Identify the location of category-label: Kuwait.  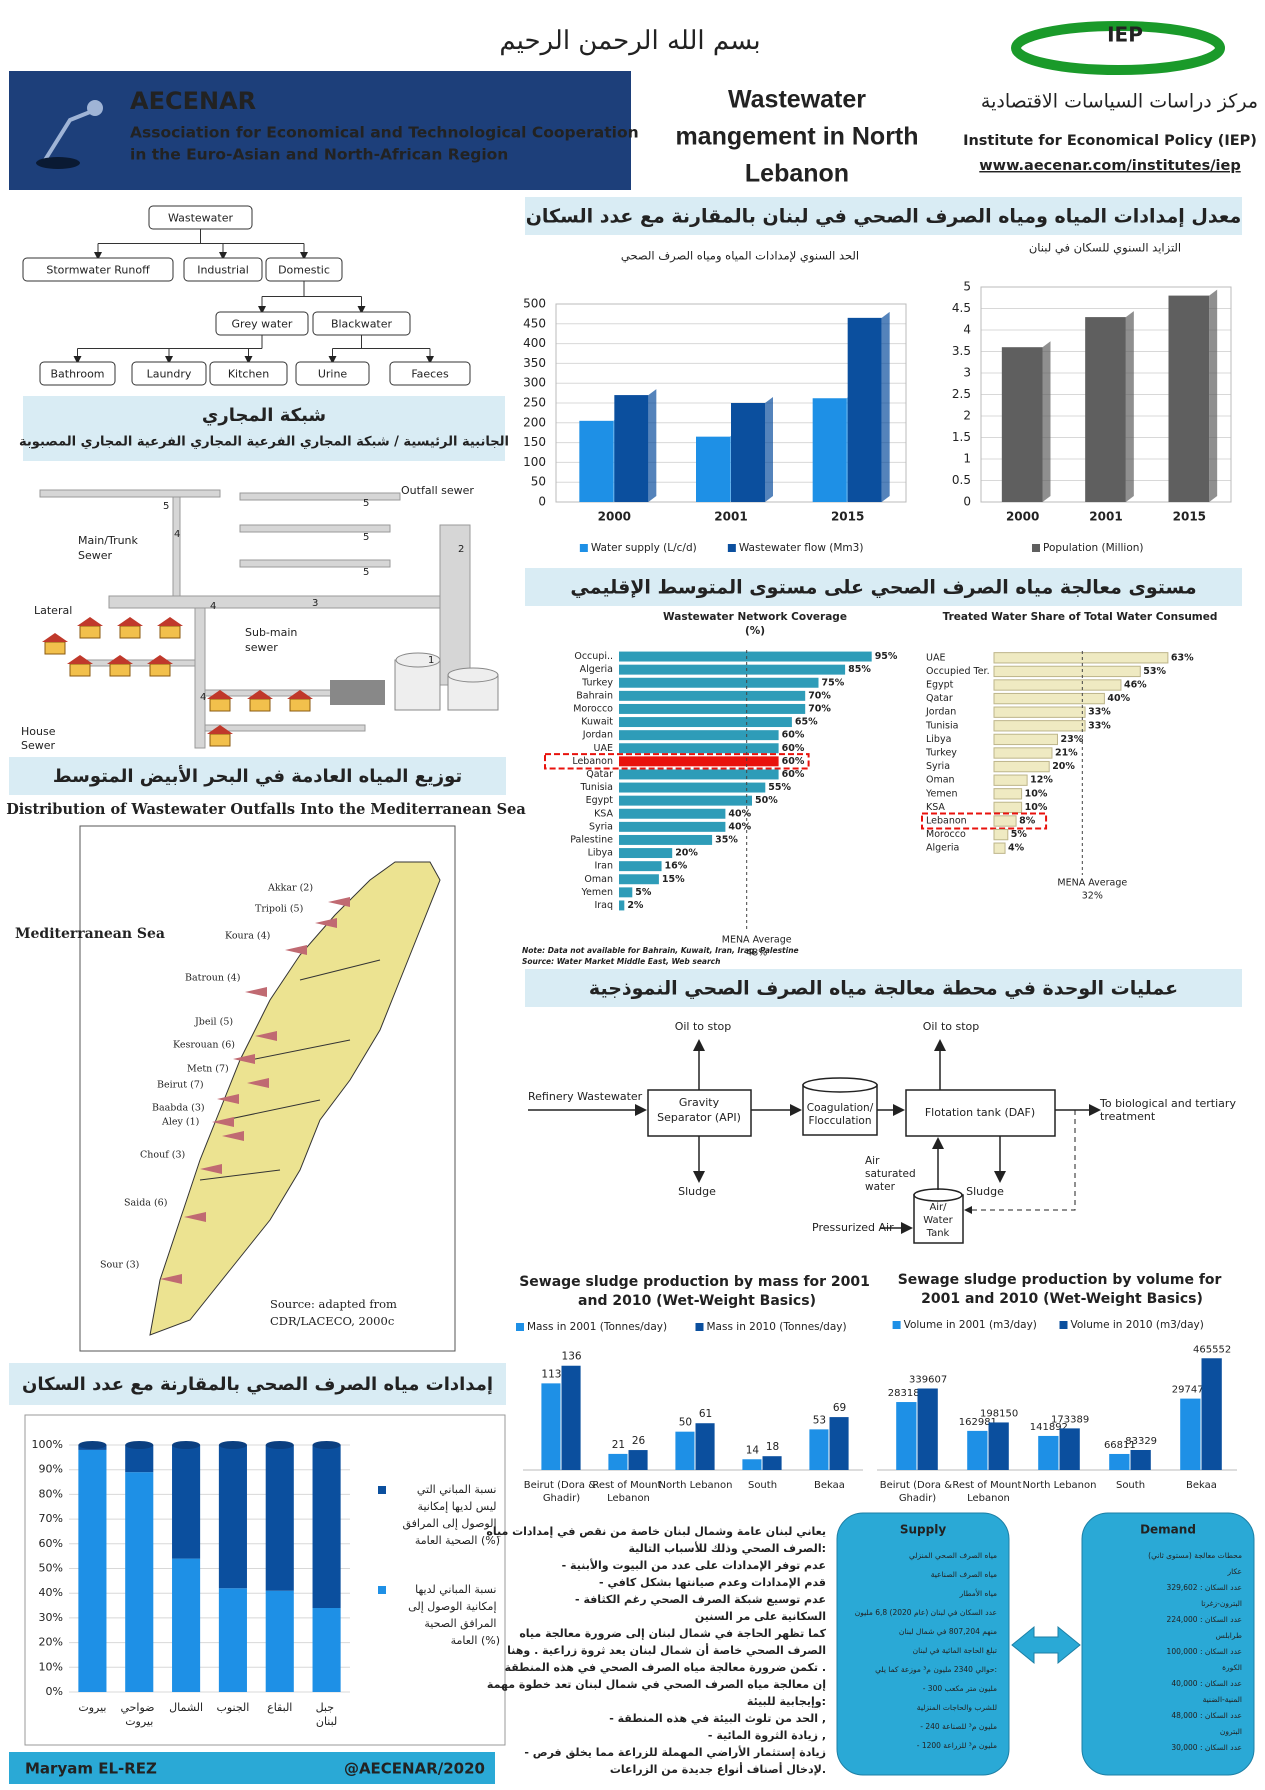
(597, 722).